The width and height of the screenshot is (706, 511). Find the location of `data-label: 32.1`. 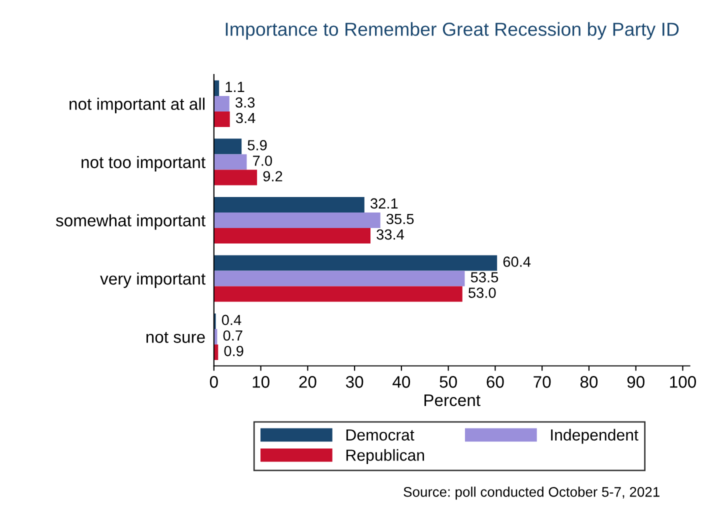

data-label: 32.1 is located at coordinates (384, 203).